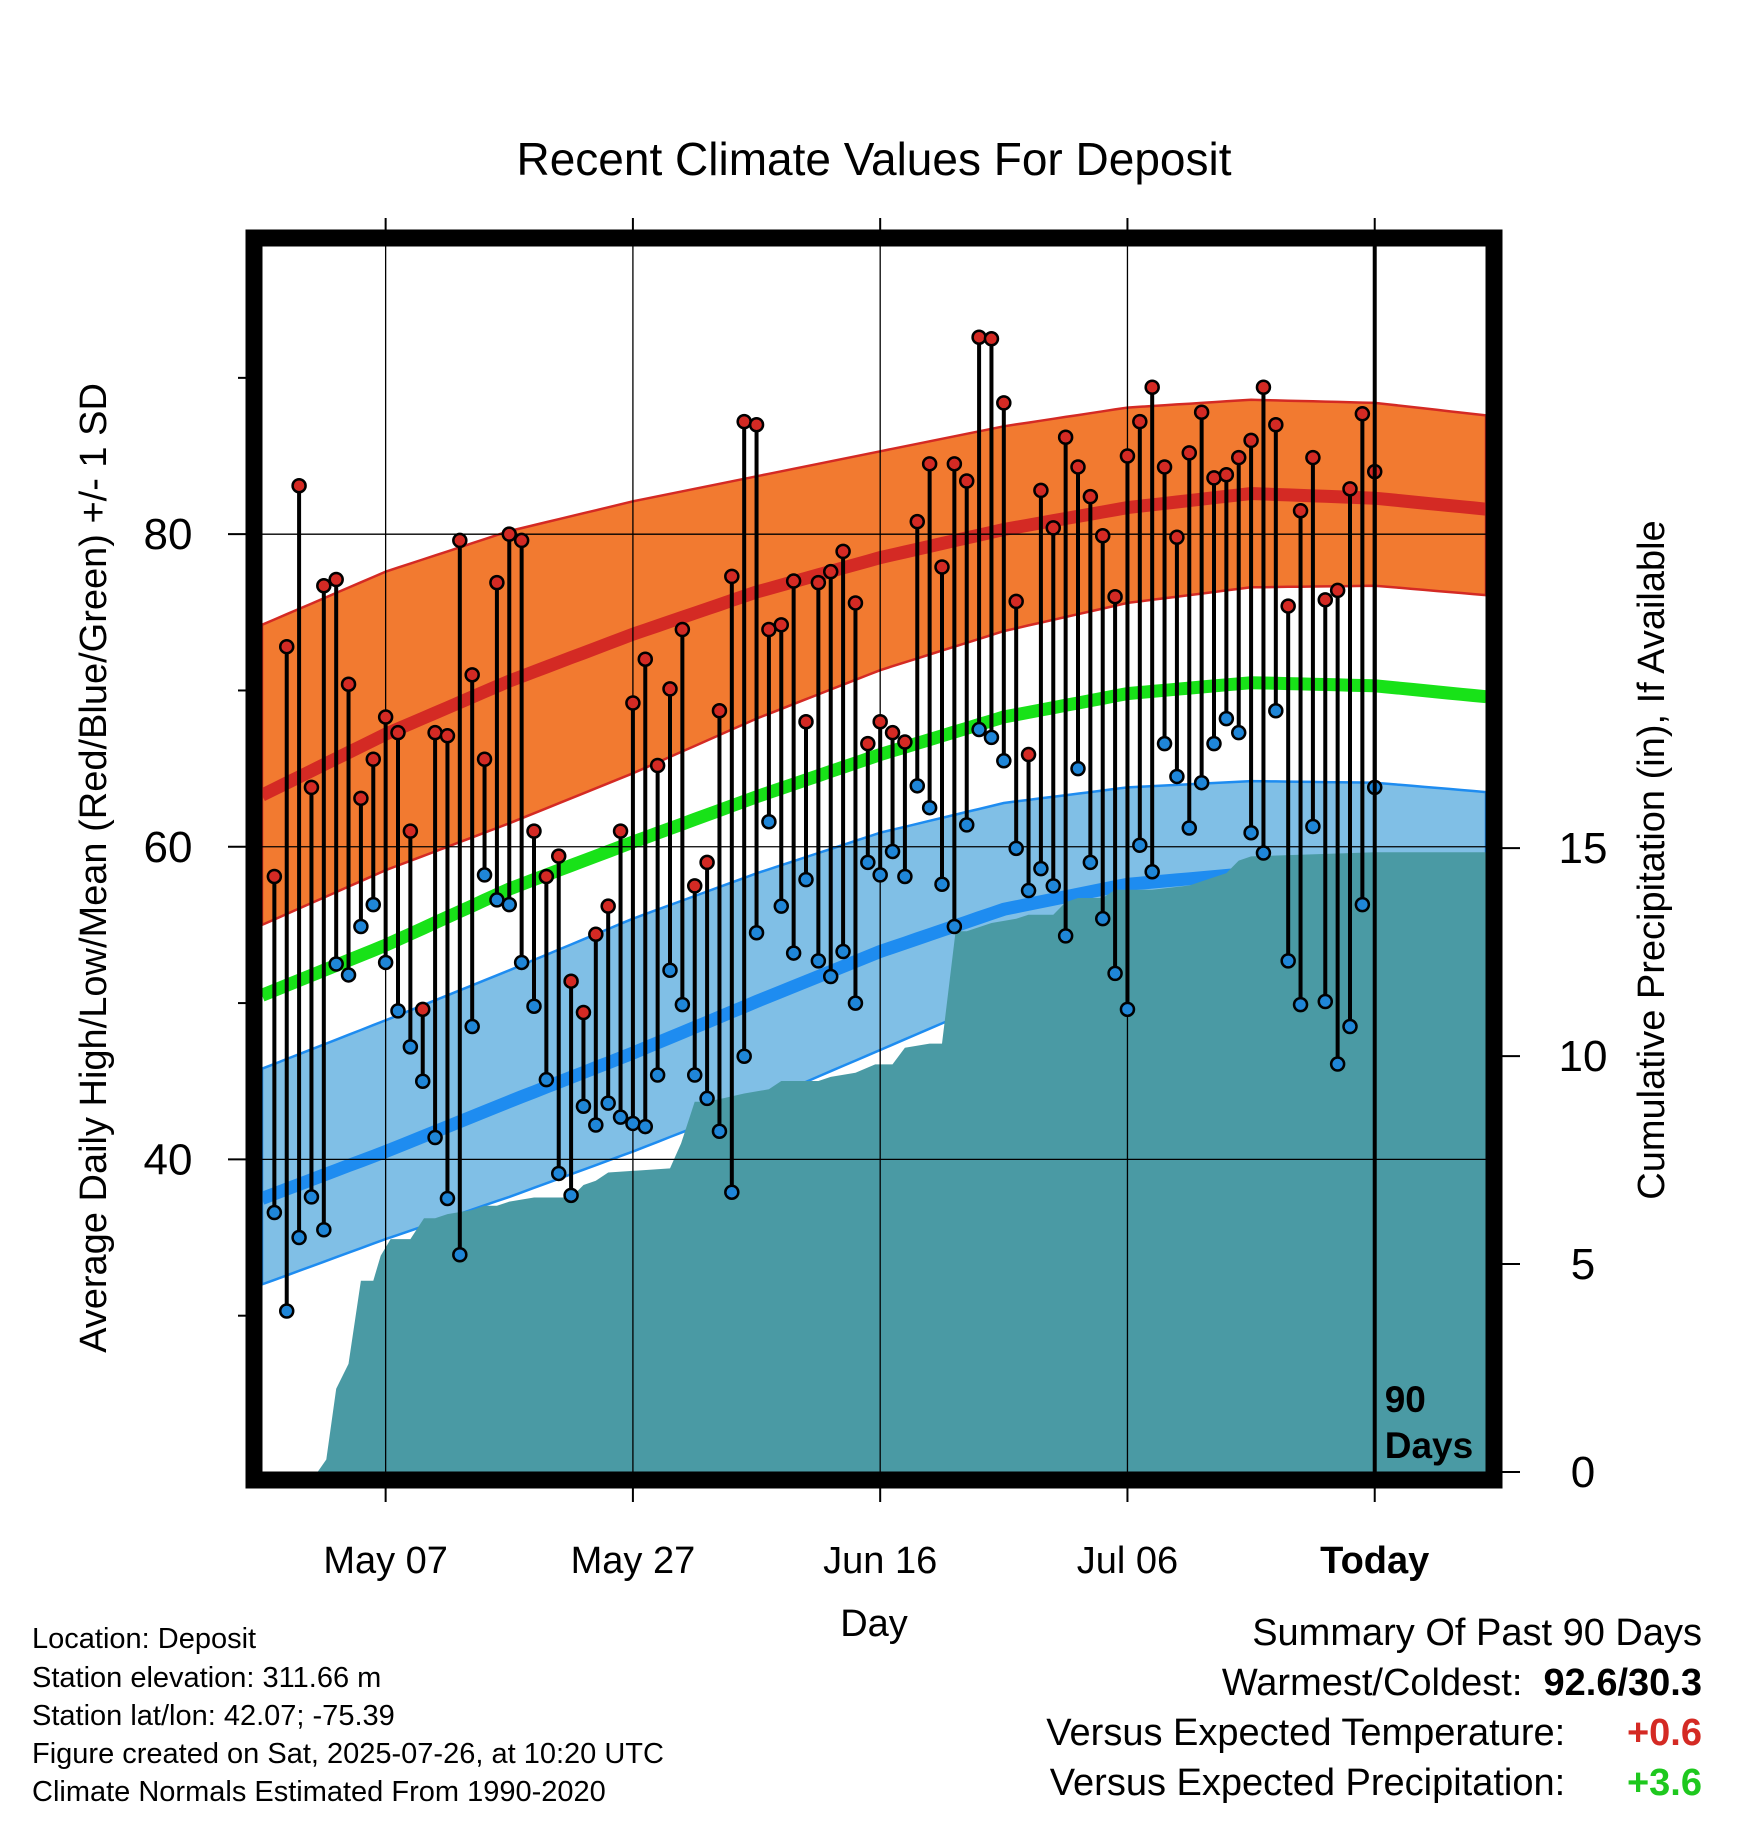 The height and width of the screenshot is (1828, 1748). I want to click on x-tick-label: May 07, so click(385, 1561).